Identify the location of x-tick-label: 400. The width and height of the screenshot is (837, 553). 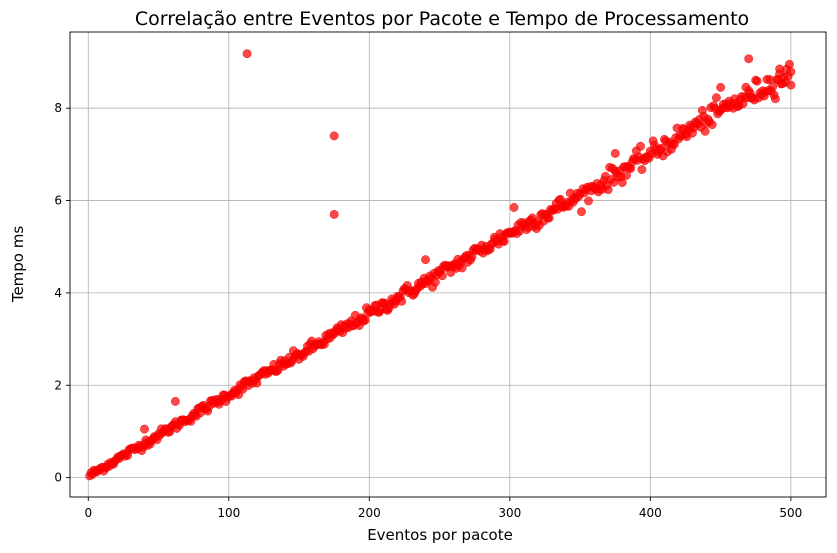
(650, 513).